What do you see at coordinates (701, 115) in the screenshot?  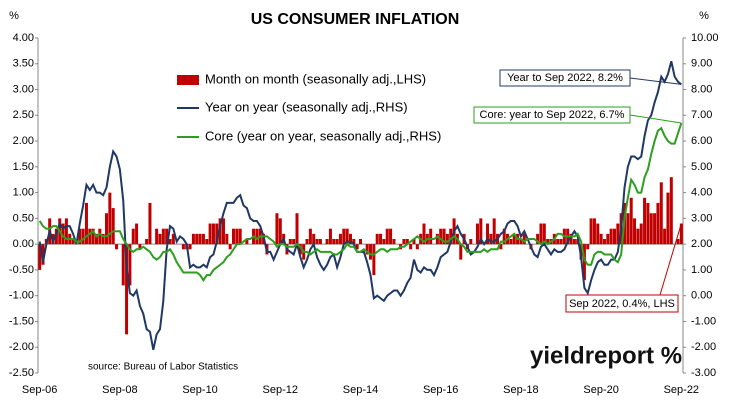 I see `y2-tick-label: 7.00` at bounding box center [701, 115].